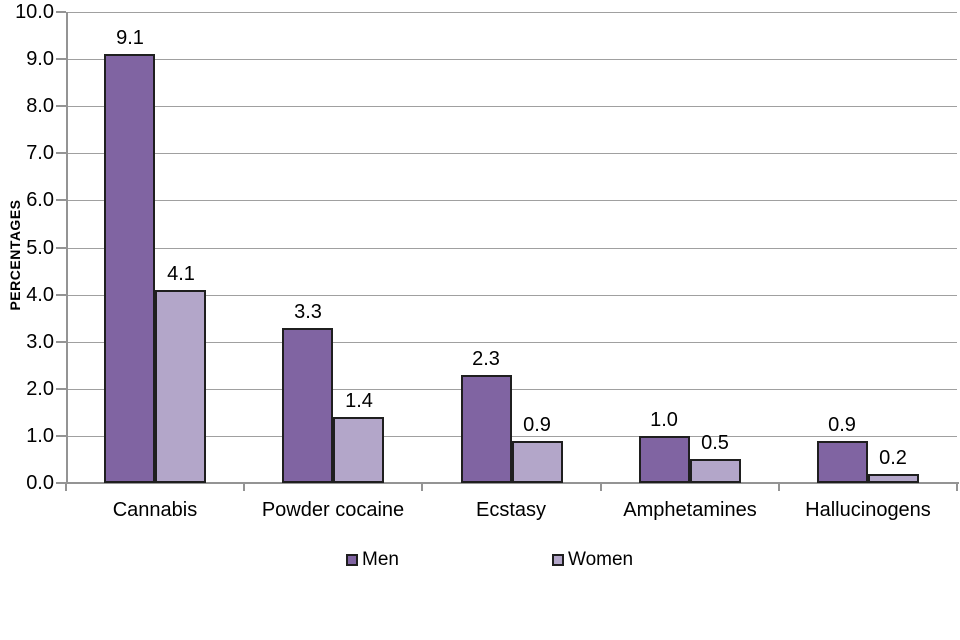 This screenshot has height=640, width=960. Describe the element at coordinates (715, 471) in the screenshot. I see `bar-women-amphetamines` at that location.